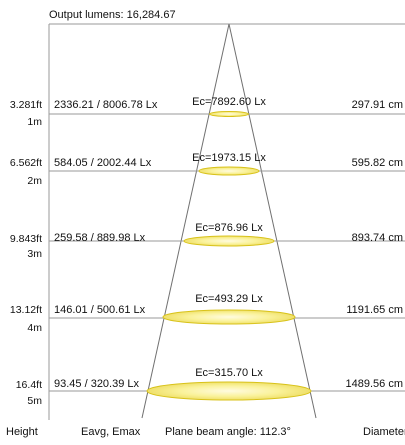 This screenshot has height=445, width=405. What do you see at coordinates (377, 105) in the screenshot?
I see `diameter-value: 297.91 cm` at bounding box center [377, 105].